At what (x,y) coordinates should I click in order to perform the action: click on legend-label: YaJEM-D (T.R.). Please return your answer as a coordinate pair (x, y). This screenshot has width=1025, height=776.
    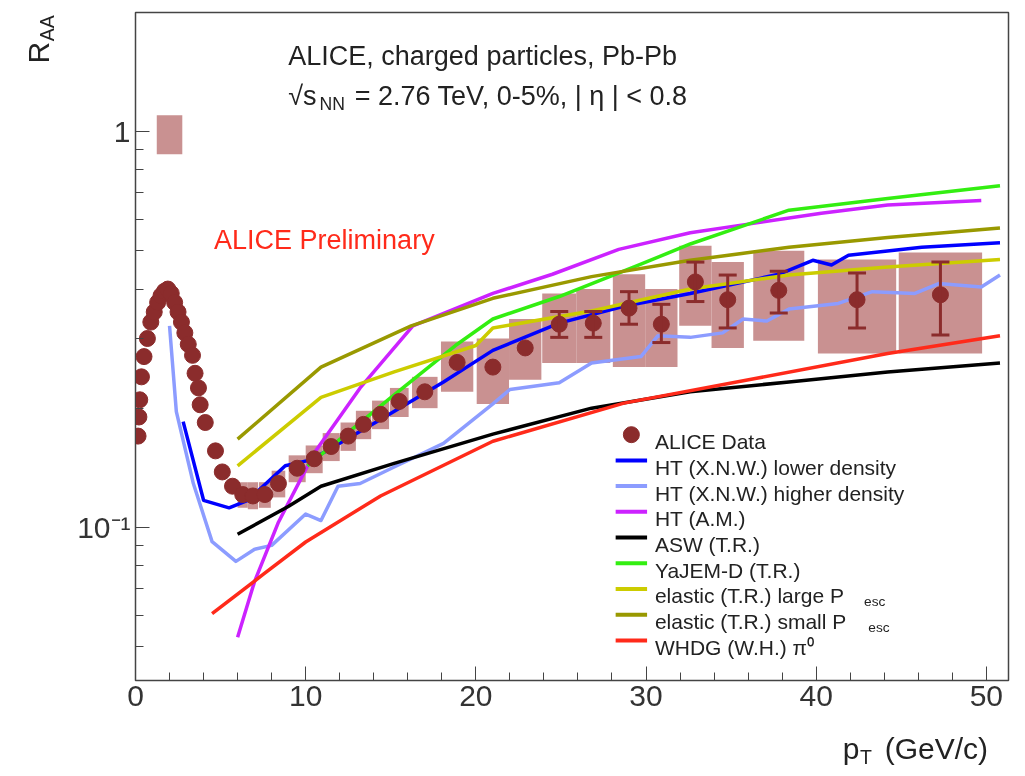
    Looking at the image, I should click on (727, 570).